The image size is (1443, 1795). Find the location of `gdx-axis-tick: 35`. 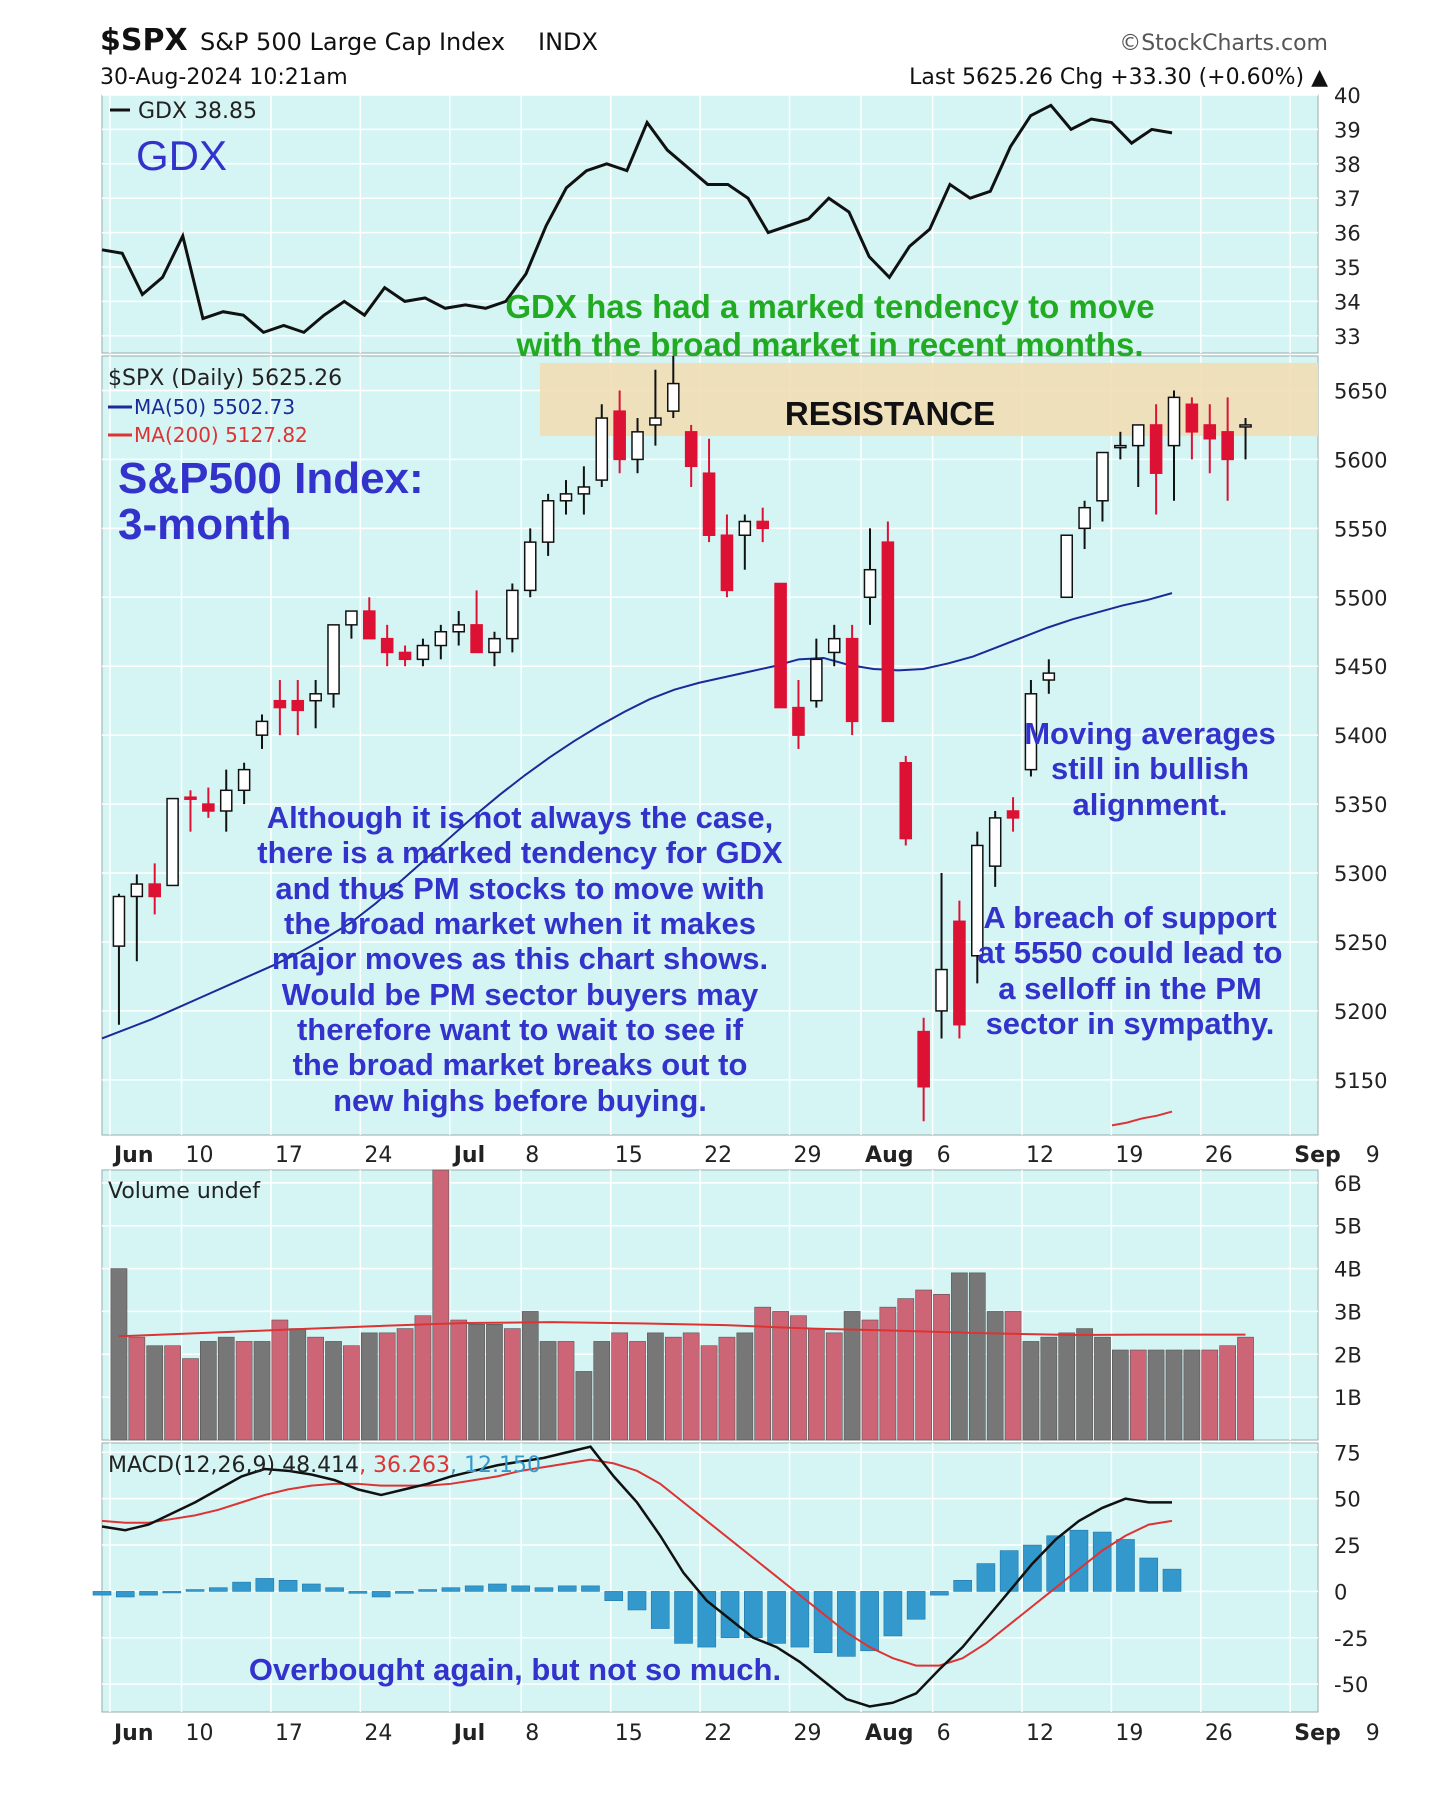

gdx-axis-tick: 35 is located at coordinates (1347, 268).